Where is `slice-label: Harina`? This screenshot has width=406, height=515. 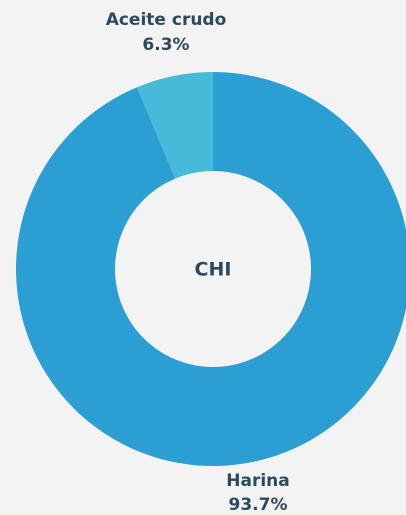 slice-label: Harina is located at coordinates (257, 481).